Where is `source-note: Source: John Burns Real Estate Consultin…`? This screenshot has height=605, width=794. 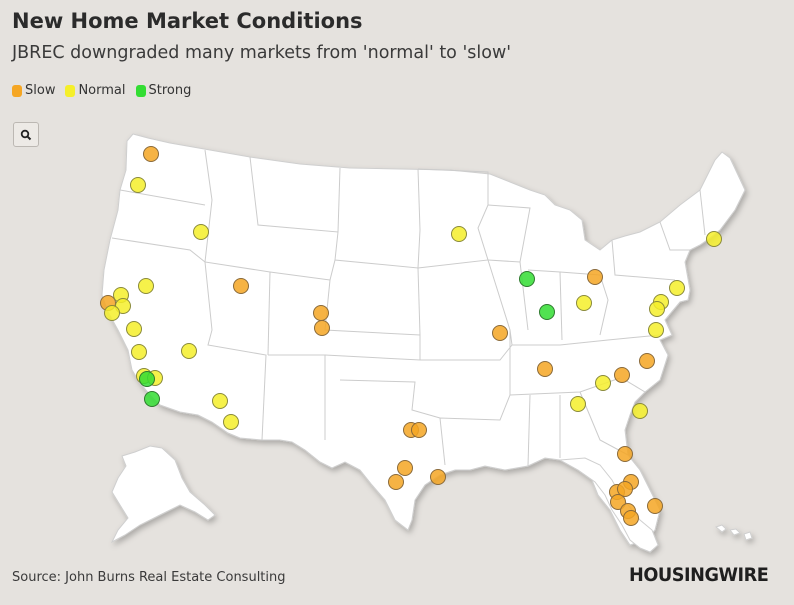
source-note: Source: John Burns Real Estate Consultin… is located at coordinates (149, 577).